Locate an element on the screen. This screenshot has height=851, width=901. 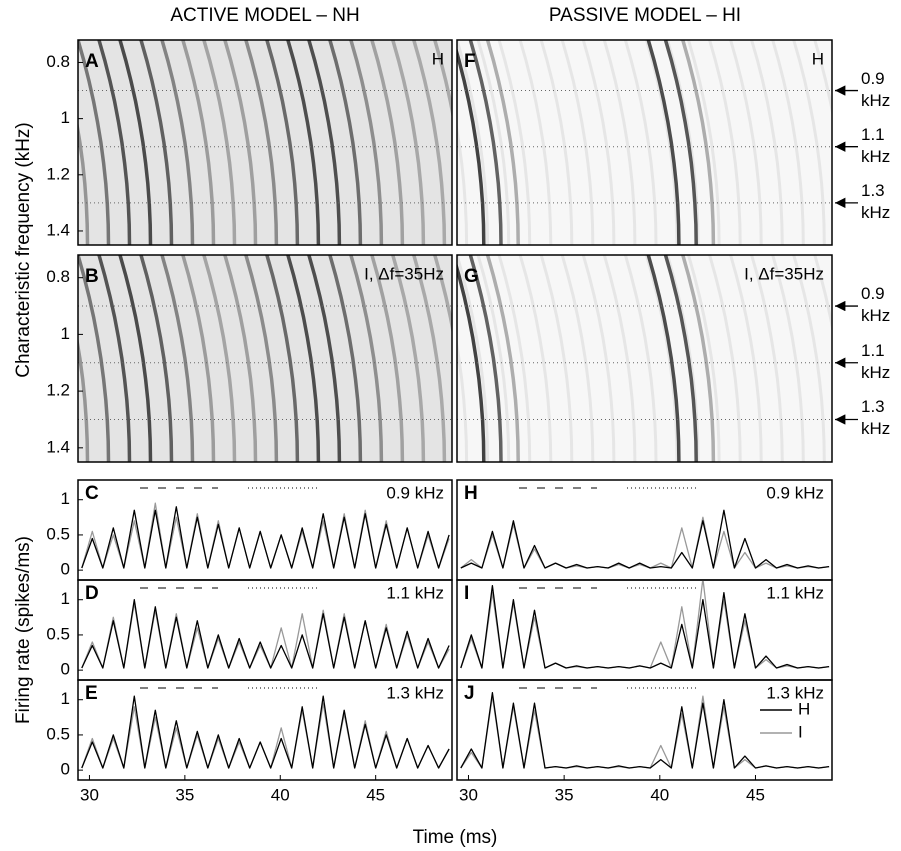
panel-annotation: 1.3 kHz is located at coordinates (415, 692).